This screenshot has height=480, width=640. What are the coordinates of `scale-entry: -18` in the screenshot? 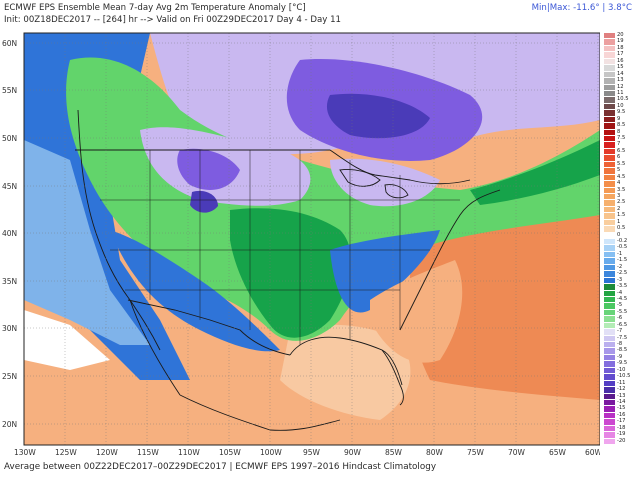 It's located at (622, 429).